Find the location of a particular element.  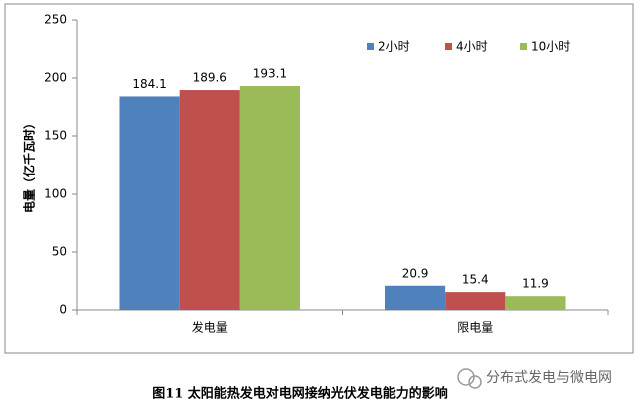

data-label: 20.9 is located at coordinates (415, 273).